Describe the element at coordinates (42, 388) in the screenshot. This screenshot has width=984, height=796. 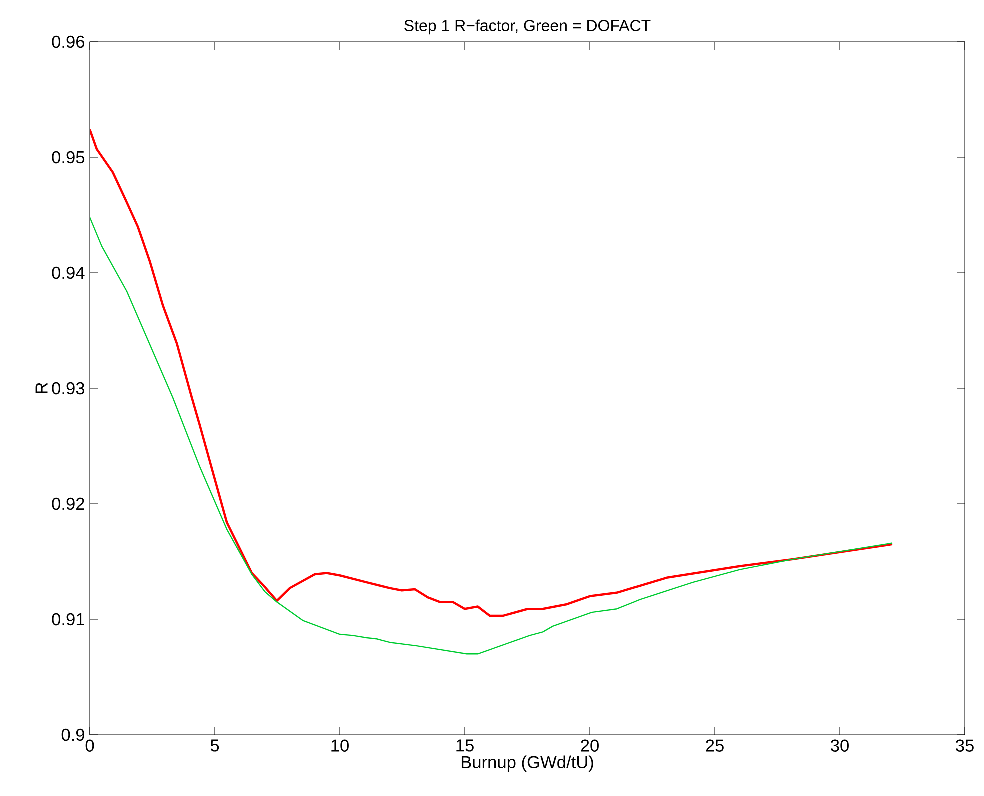
I see `y-axis-title: R` at that location.